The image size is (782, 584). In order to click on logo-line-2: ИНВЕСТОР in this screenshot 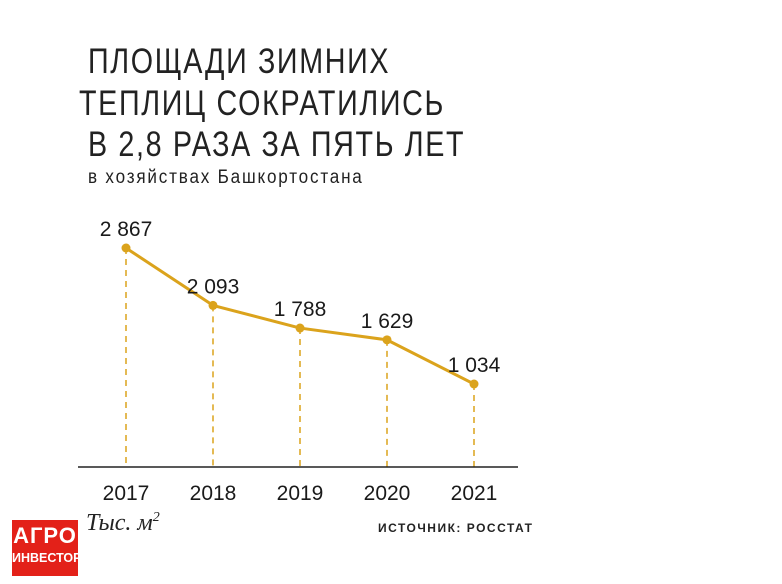, I will do `click(47, 558)`.